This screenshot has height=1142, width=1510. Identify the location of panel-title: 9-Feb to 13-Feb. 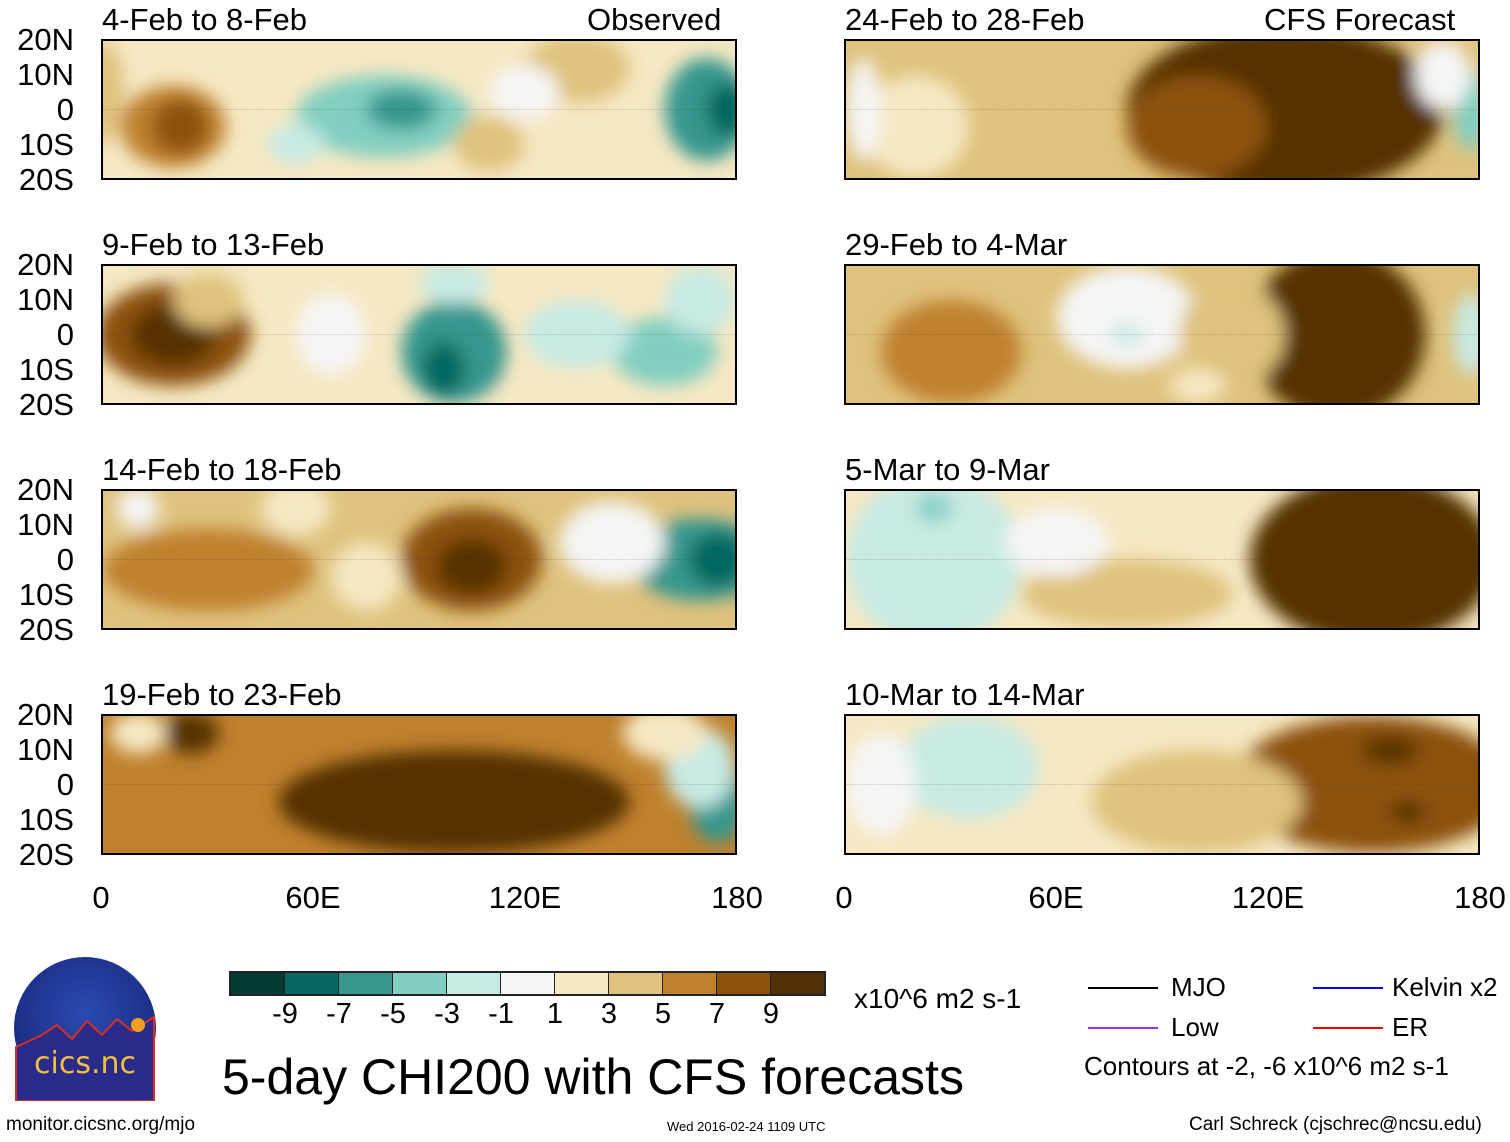
(213, 244).